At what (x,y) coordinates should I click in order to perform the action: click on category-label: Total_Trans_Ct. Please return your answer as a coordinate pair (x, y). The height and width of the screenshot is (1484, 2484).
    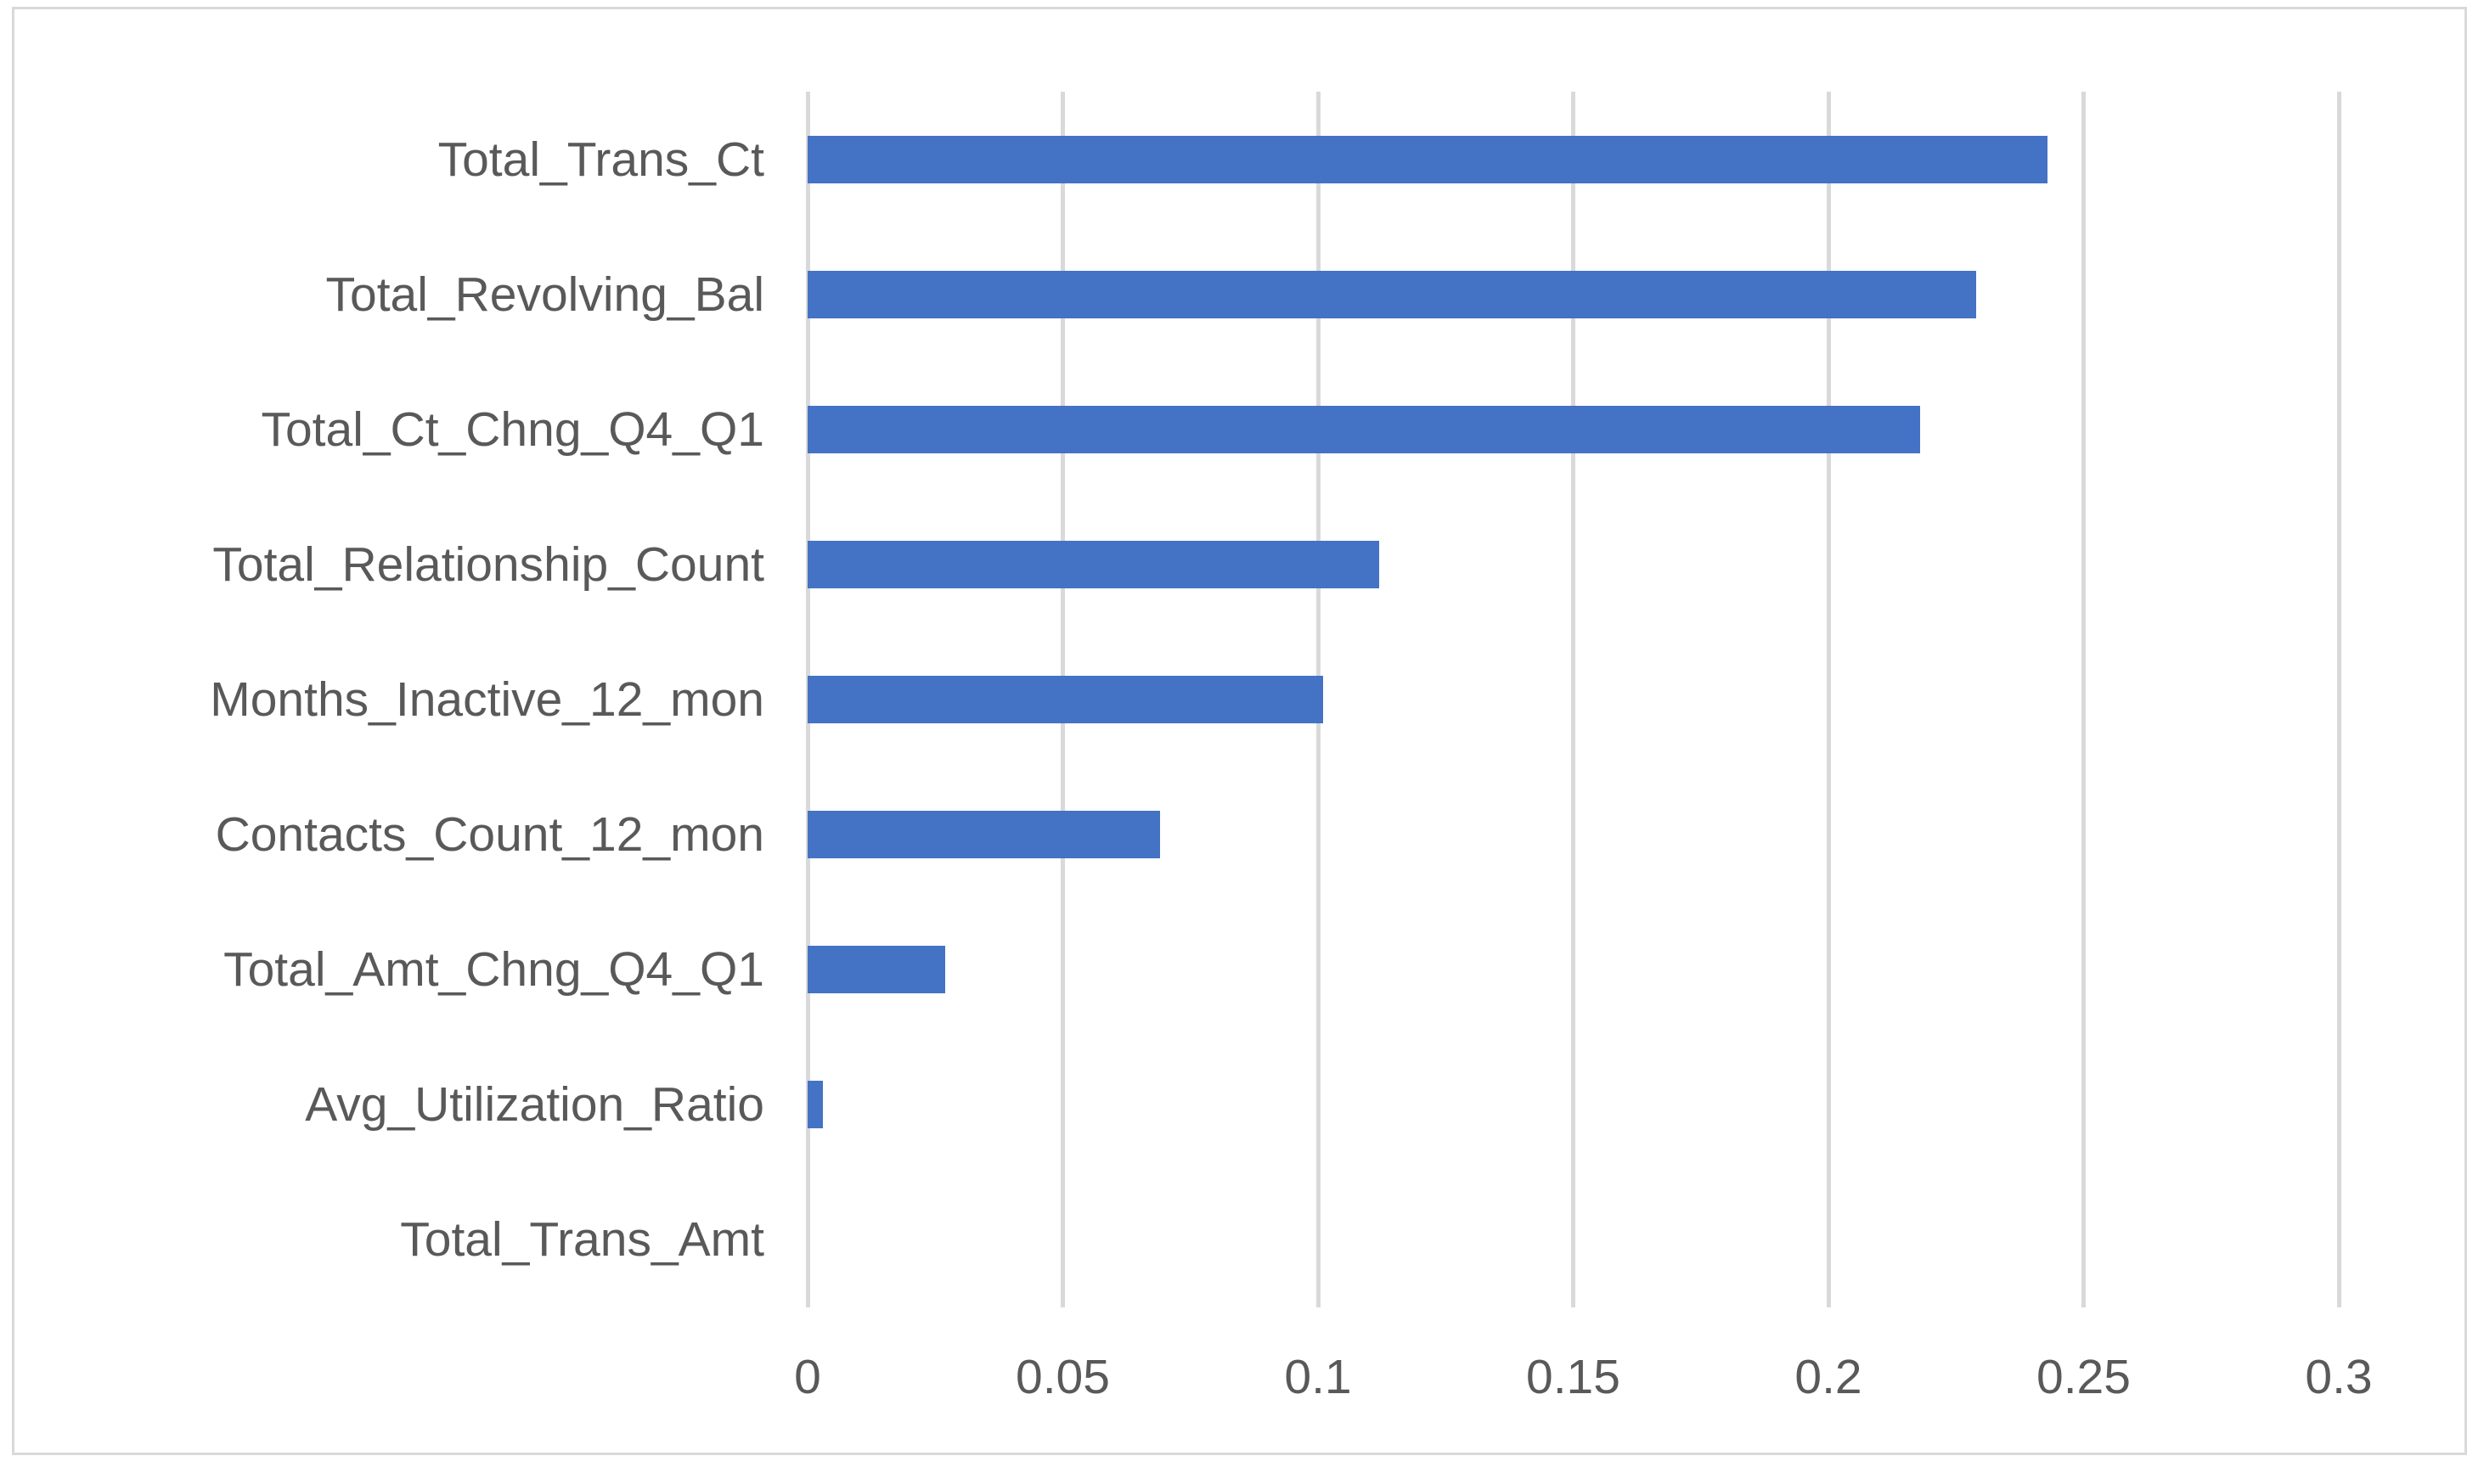
    Looking at the image, I should click on (600, 159).